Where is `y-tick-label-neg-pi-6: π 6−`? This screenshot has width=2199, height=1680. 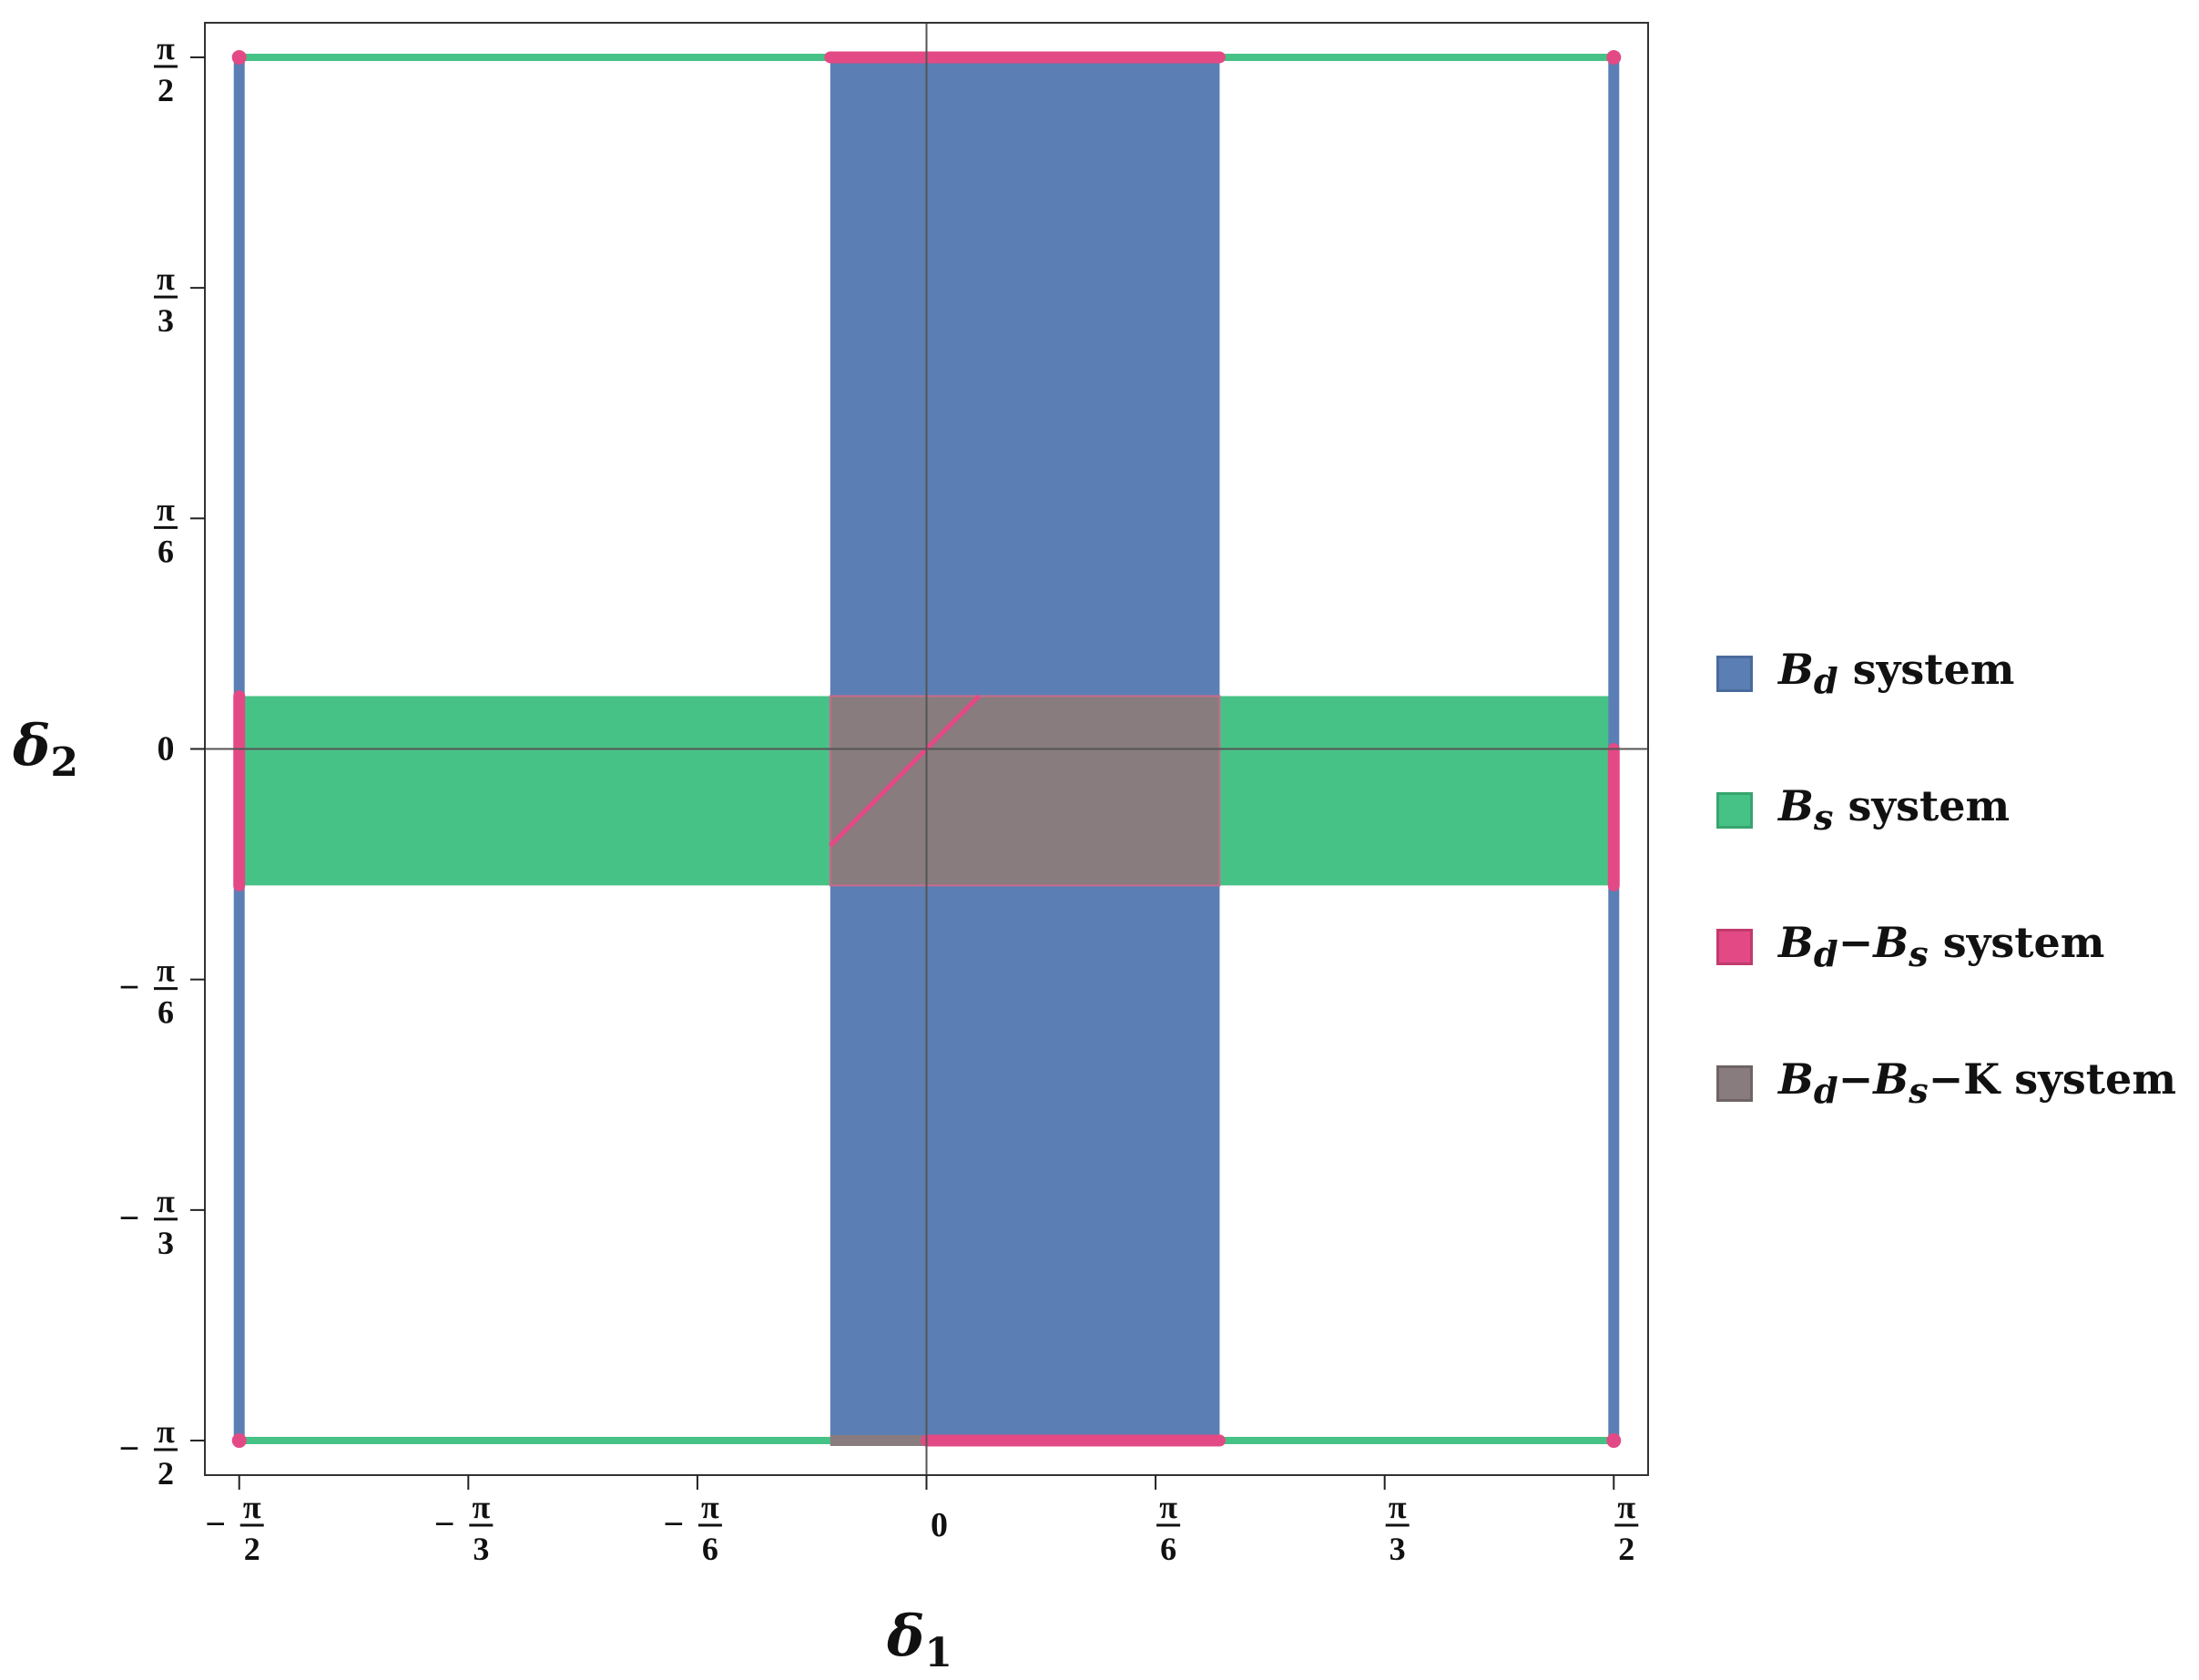
y-tick-label-neg-pi-6: π 6− is located at coordinates (148, 992).